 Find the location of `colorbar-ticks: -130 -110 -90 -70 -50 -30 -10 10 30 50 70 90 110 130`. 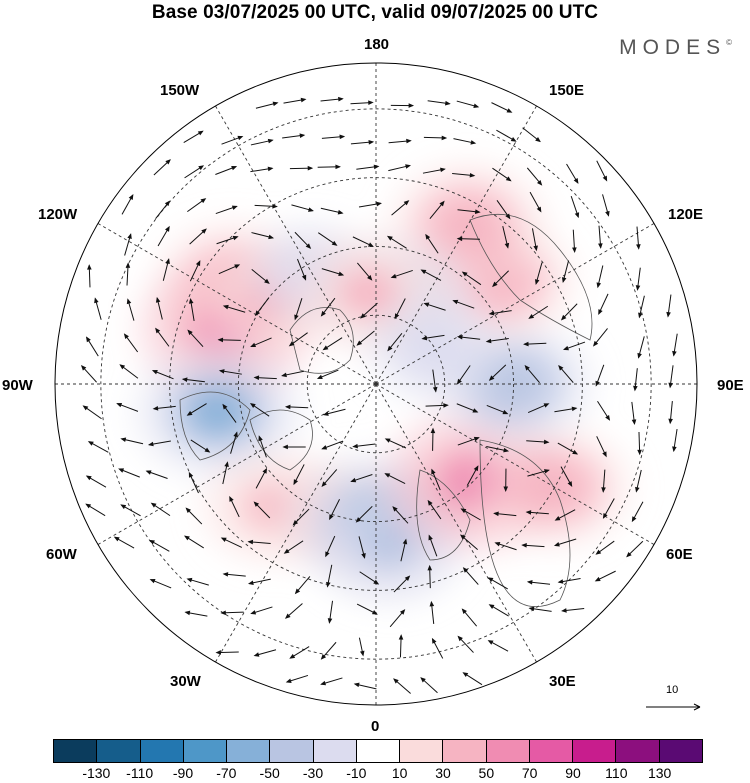

colorbar-ticks: -130 -110 -90 -70 -50 -30 -10 10 30 50 70 90 110 130 is located at coordinates (378, 773).